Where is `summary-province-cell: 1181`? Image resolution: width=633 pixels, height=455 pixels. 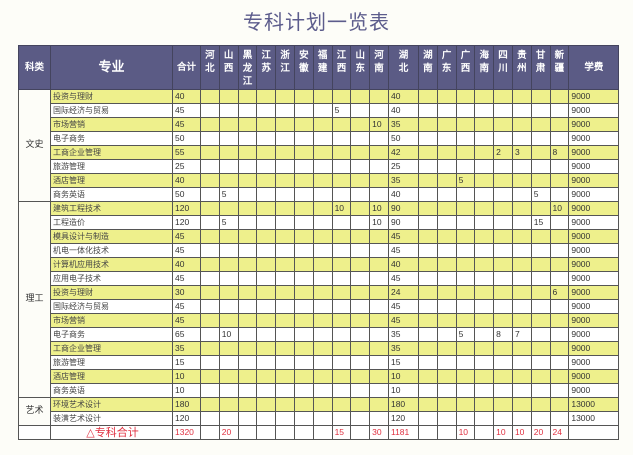 summary-province-cell: 1181 is located at coordinates (403, 432).